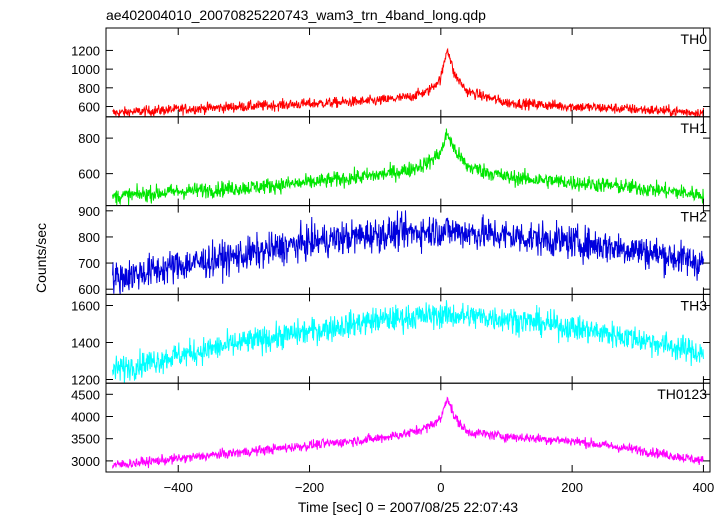  Describe the element at coordinates (85, 417) in the screenshot. I see `y-tick-label: 4000` at that location.